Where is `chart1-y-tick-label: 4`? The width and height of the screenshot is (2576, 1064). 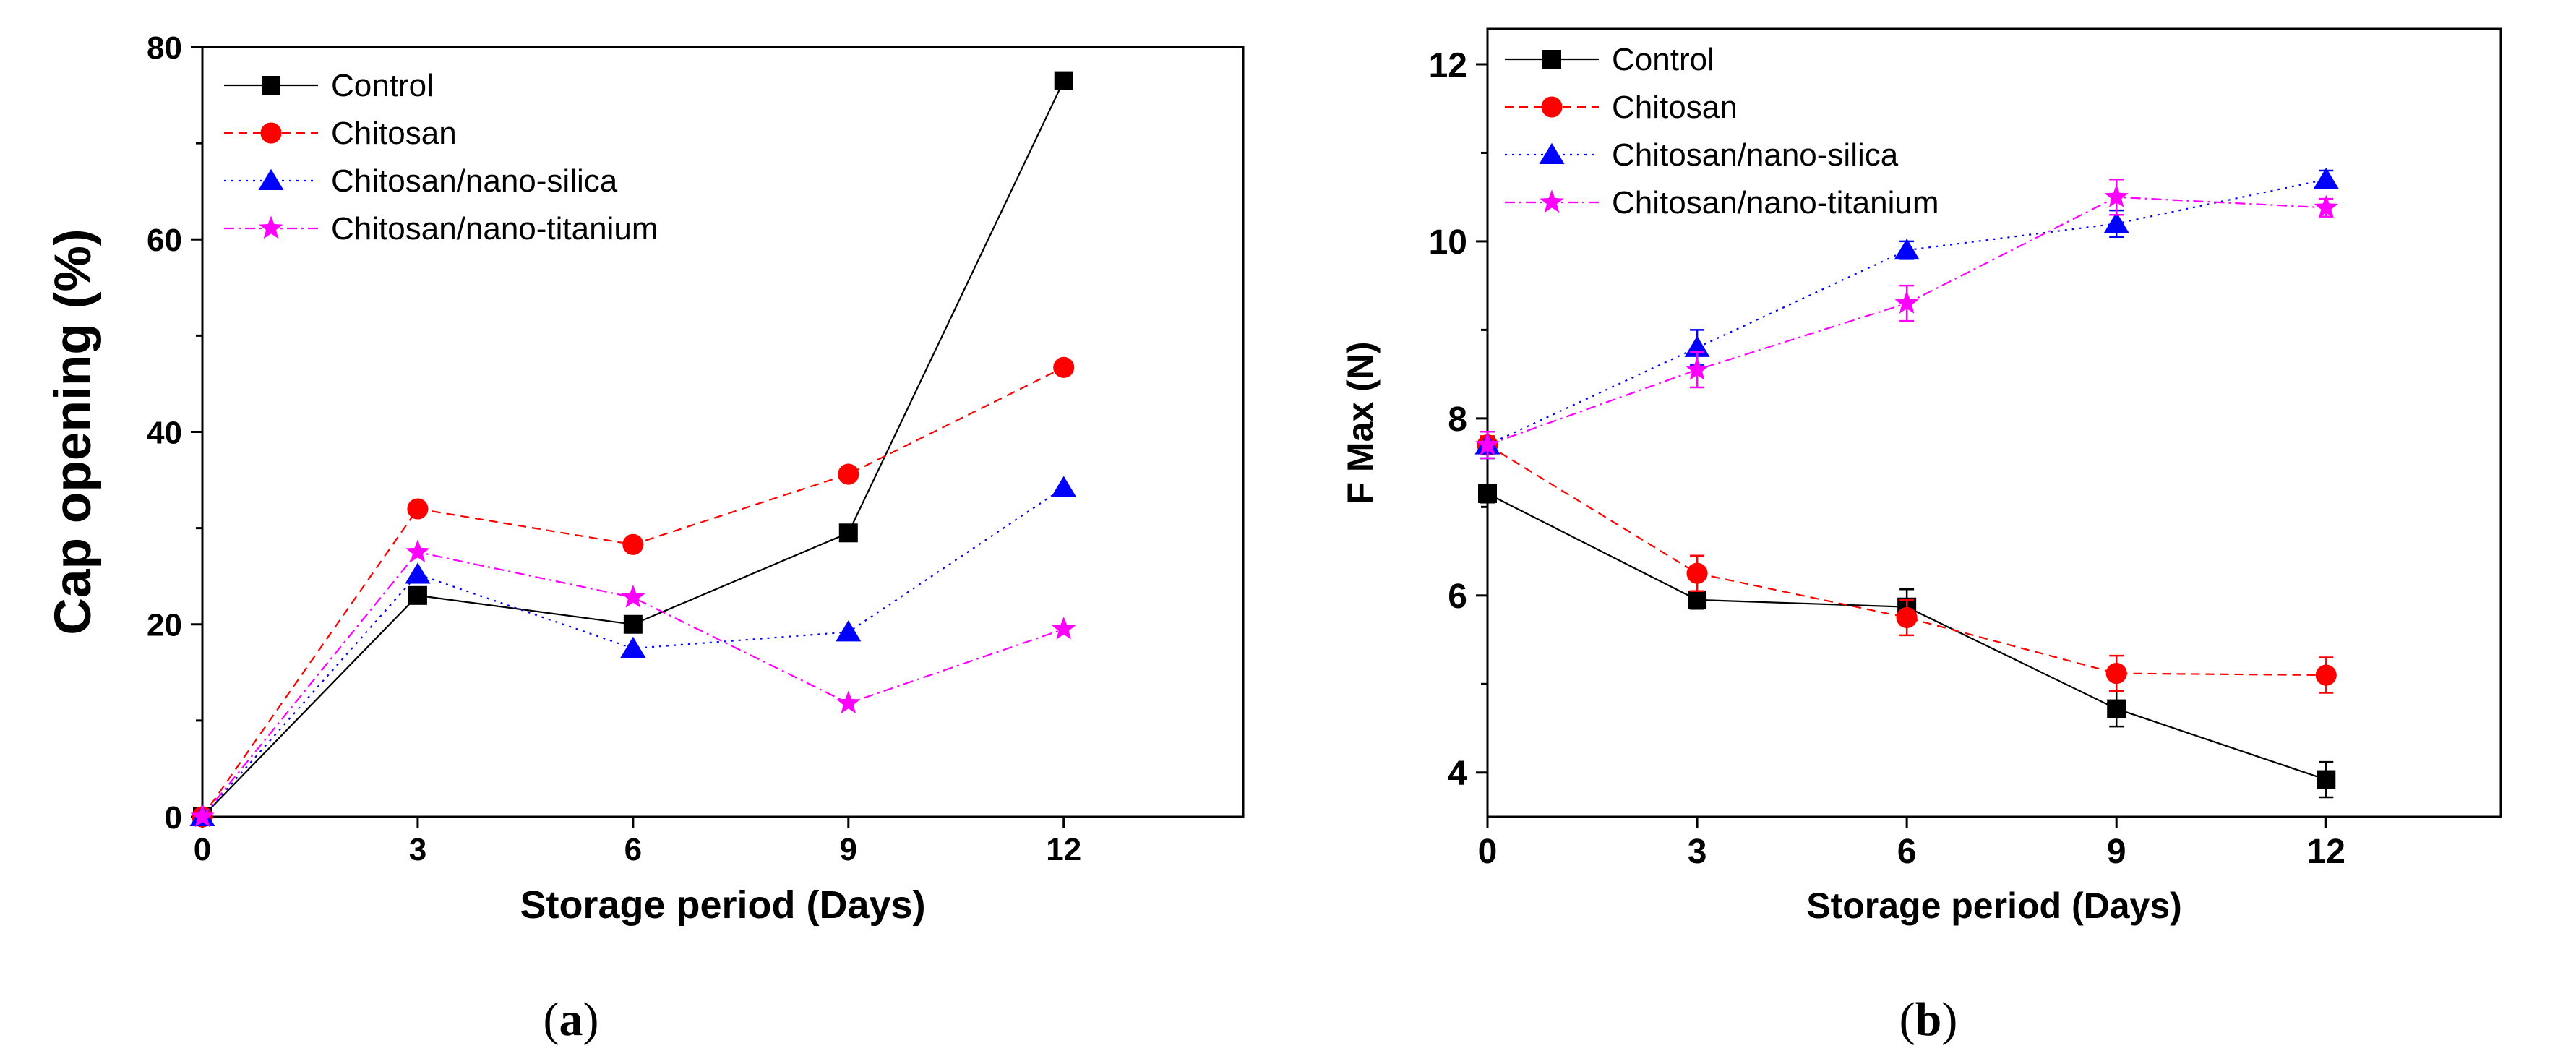 chart1-y-tick-label: 4 is located at coordinates (1458, 774).